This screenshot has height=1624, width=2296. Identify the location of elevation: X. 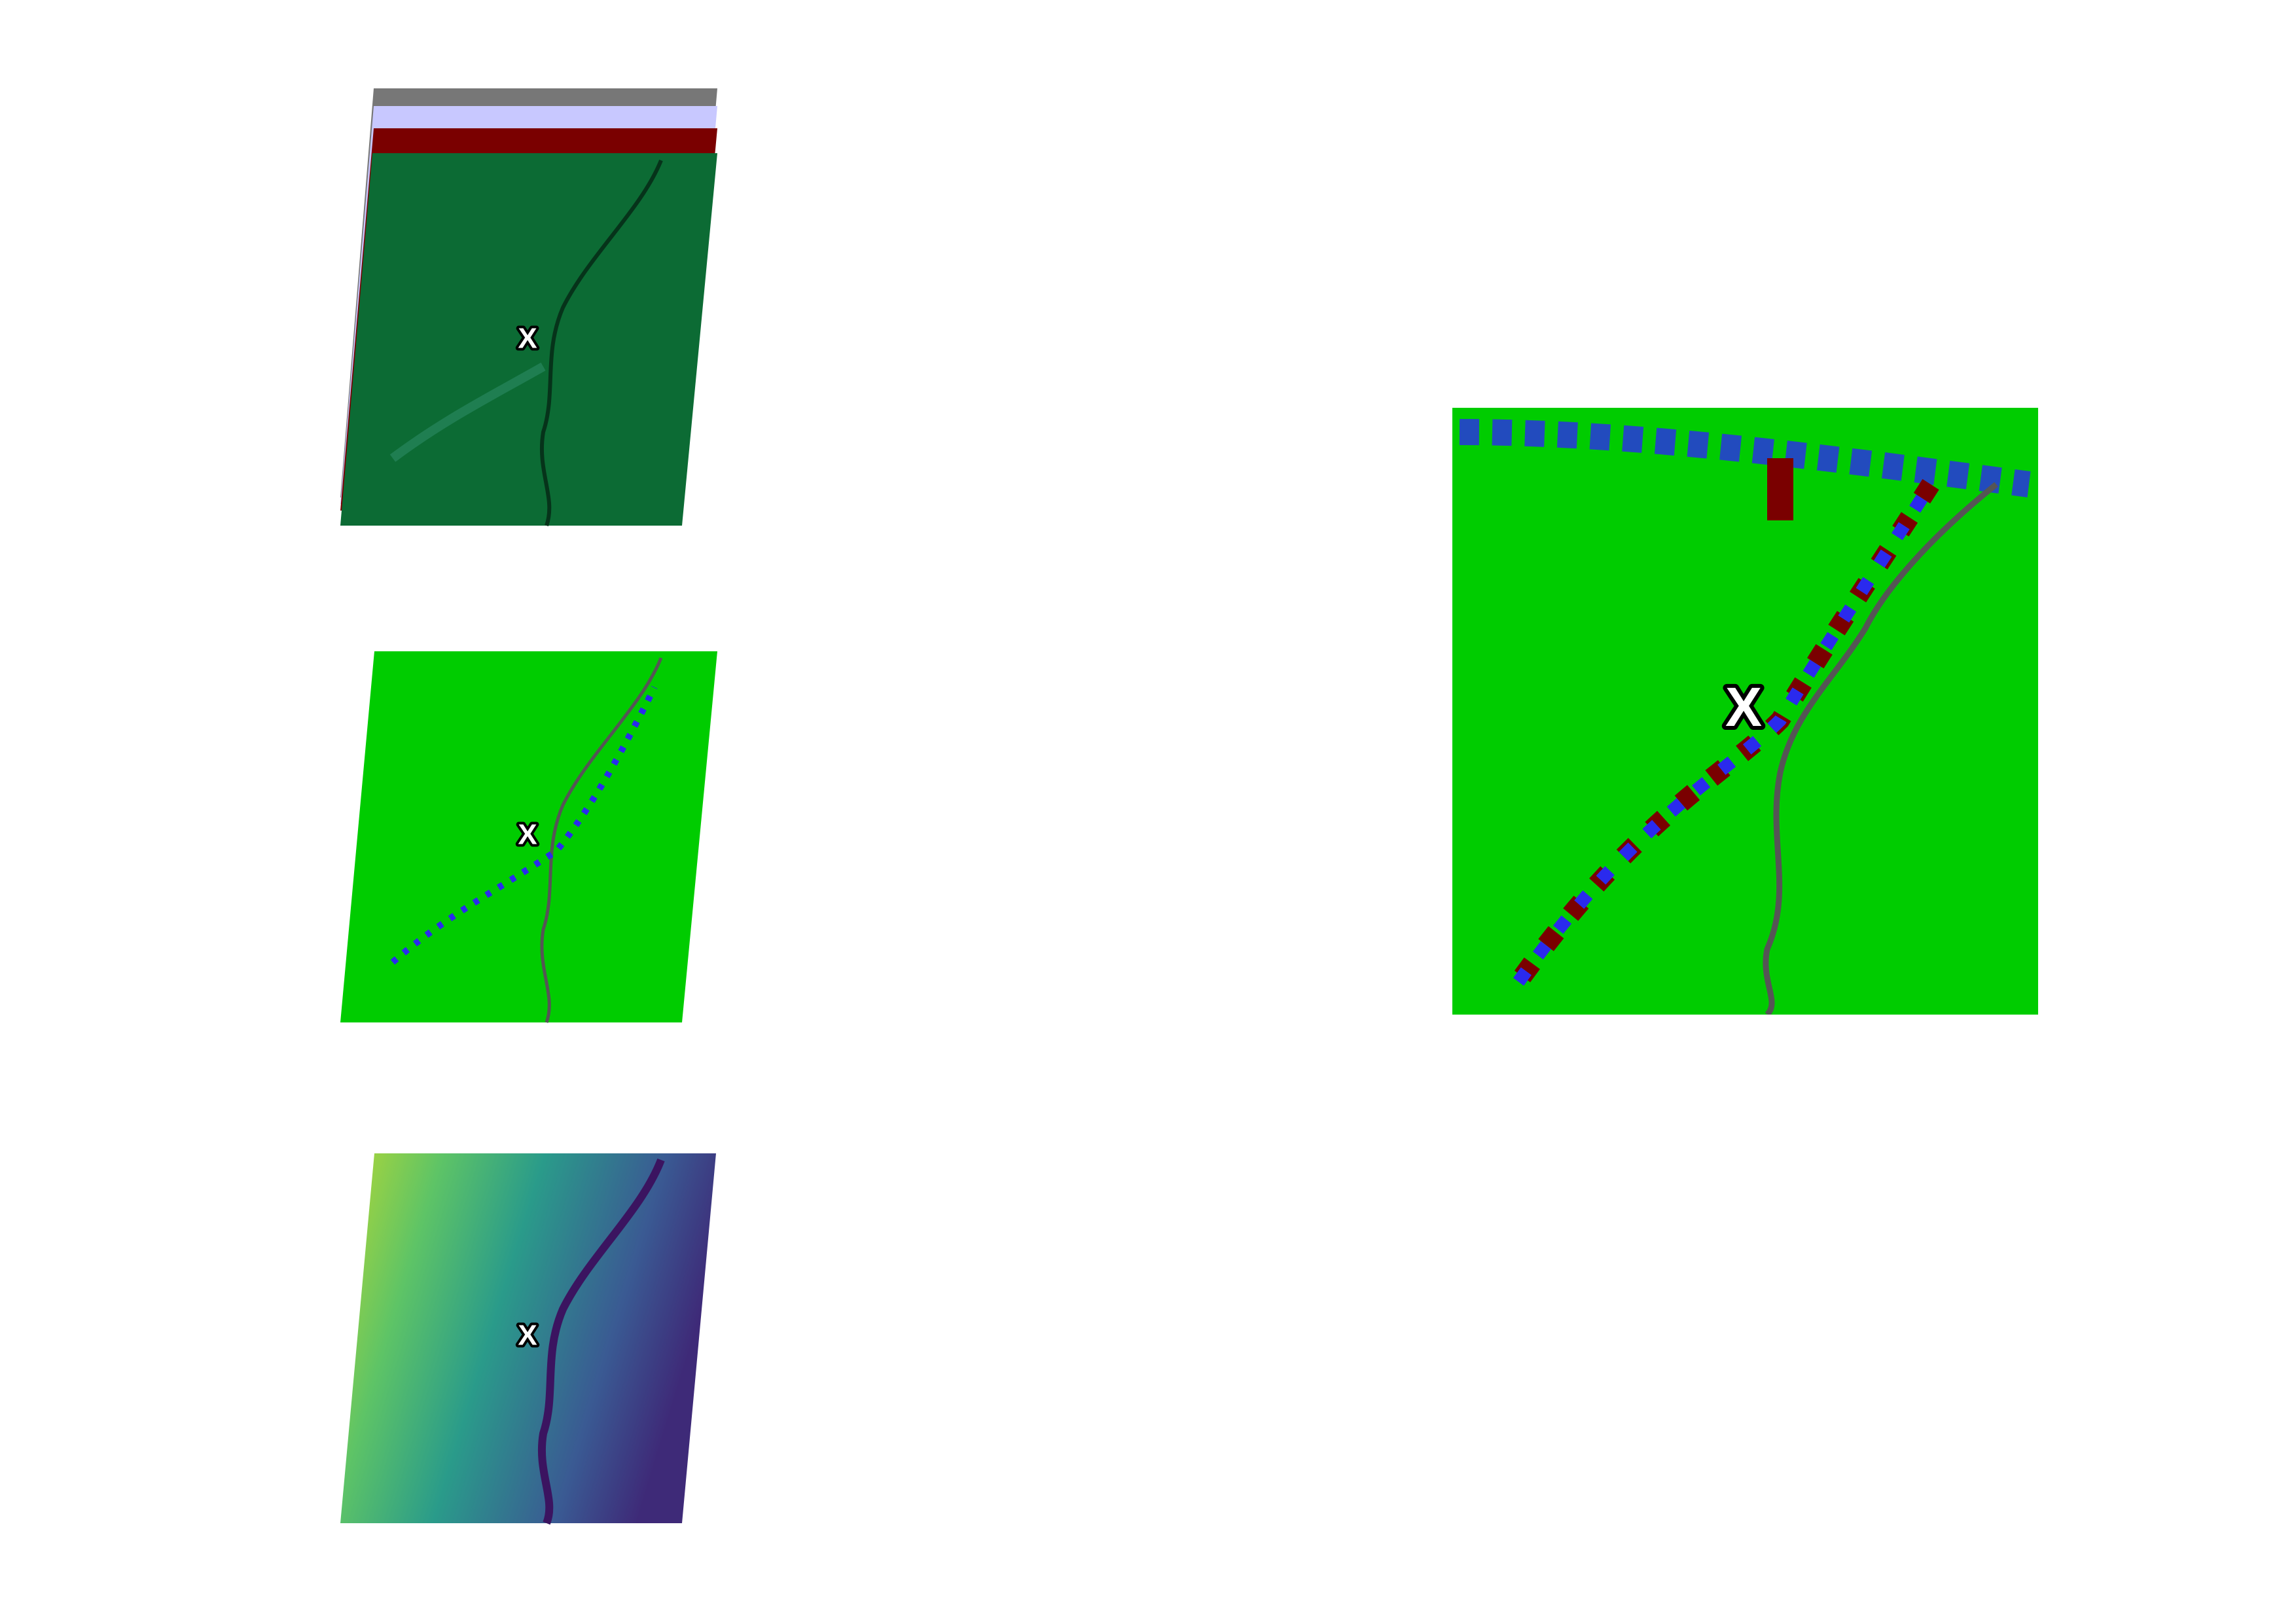
(528, 1339).